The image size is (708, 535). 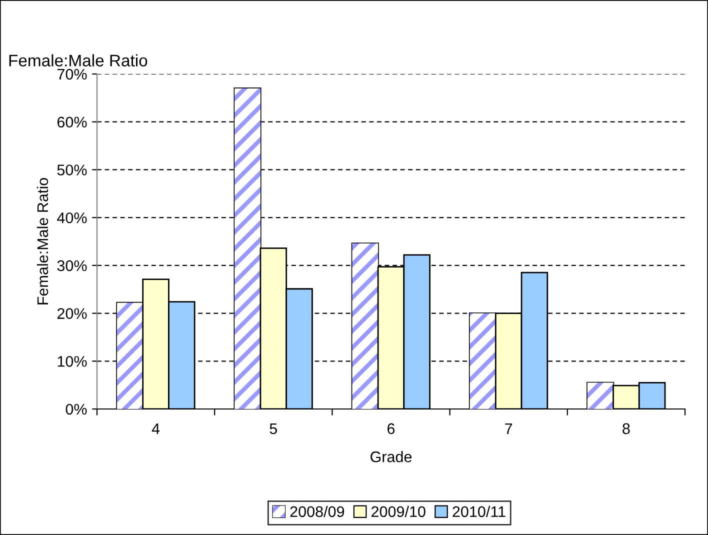 What do you see at coordinates (72, 361) in the screenshot?
I see `y-tick-label: 10%` at bounding box center [72, 361].